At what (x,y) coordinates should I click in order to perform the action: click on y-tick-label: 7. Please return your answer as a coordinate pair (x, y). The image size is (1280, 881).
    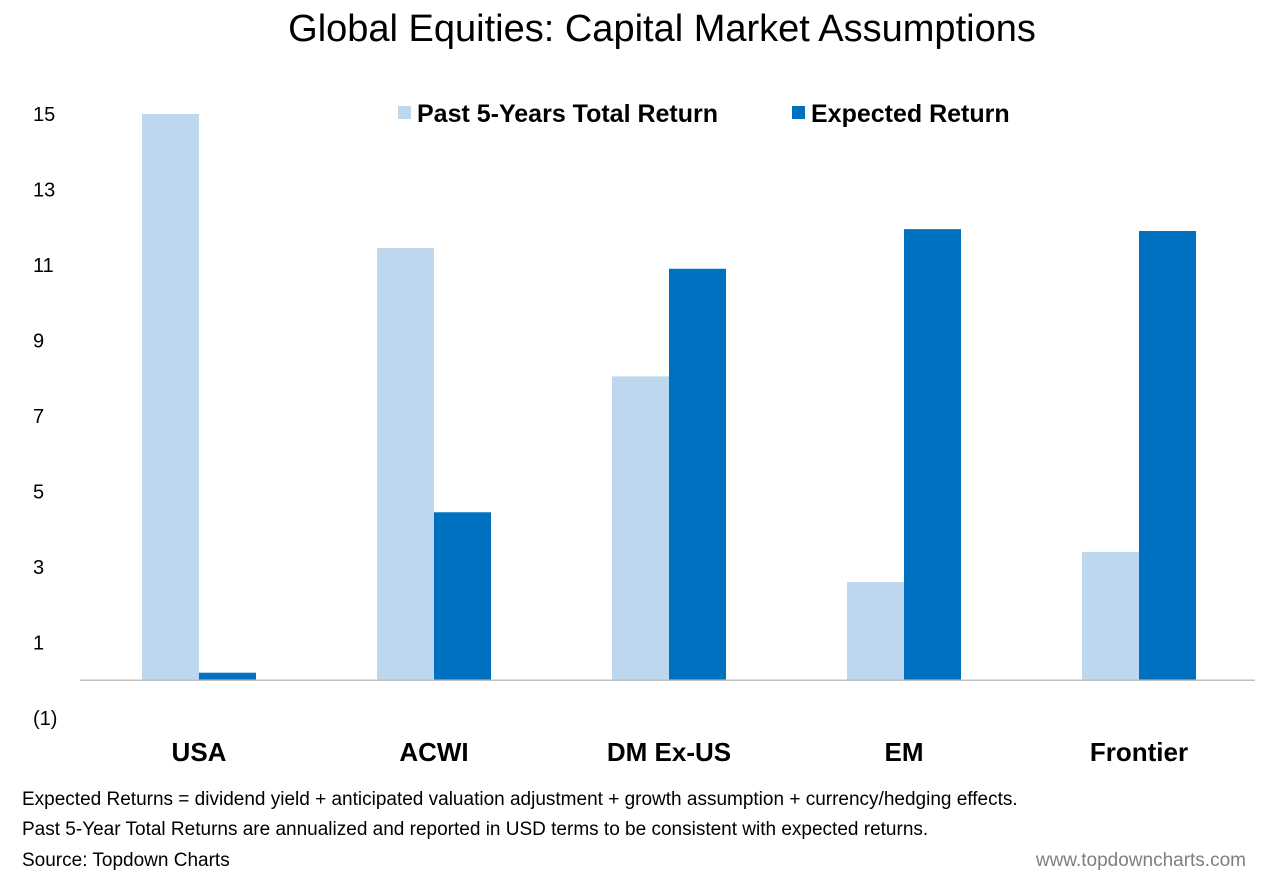
    Looking at the image, I should click on (38, 417).